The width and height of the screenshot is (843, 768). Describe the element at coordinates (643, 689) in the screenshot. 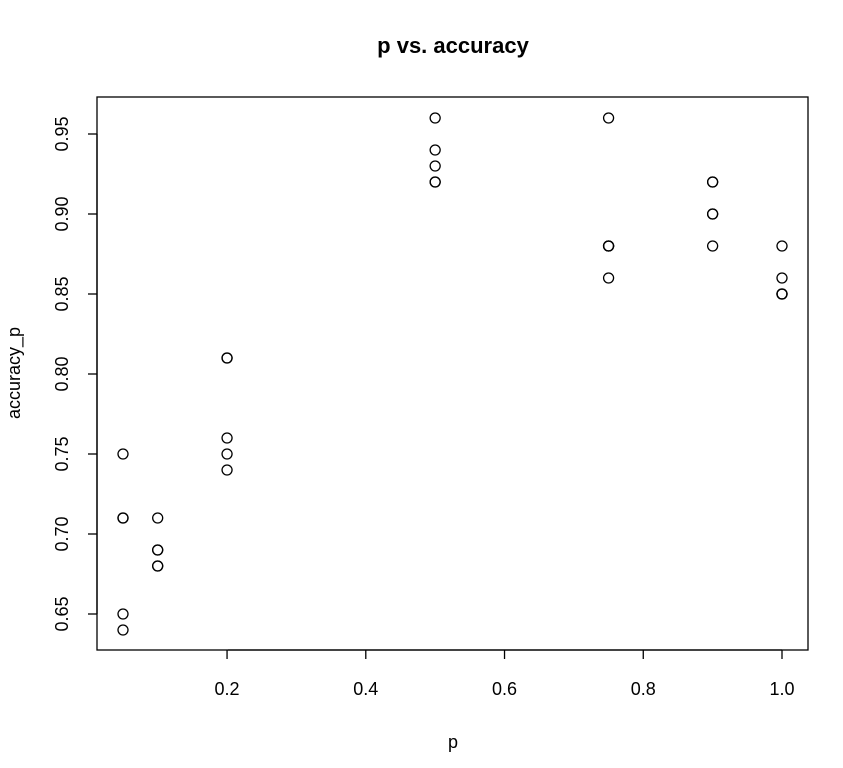

I see `x-tick-label: 0.8` at that location.